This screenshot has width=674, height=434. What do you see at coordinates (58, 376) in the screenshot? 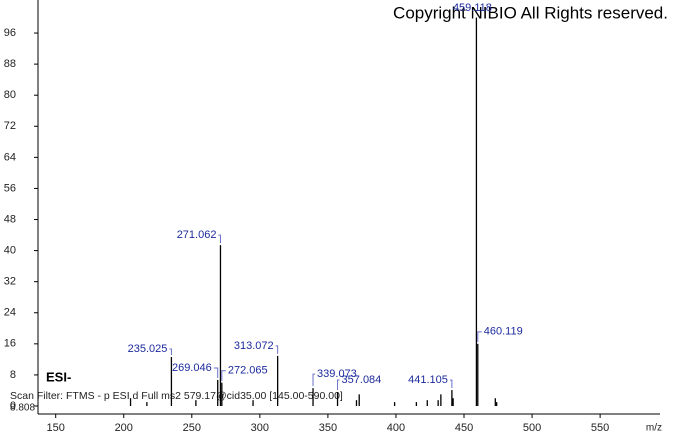
I see `ionization-label: ESI-` at bounding box center [58, 376].